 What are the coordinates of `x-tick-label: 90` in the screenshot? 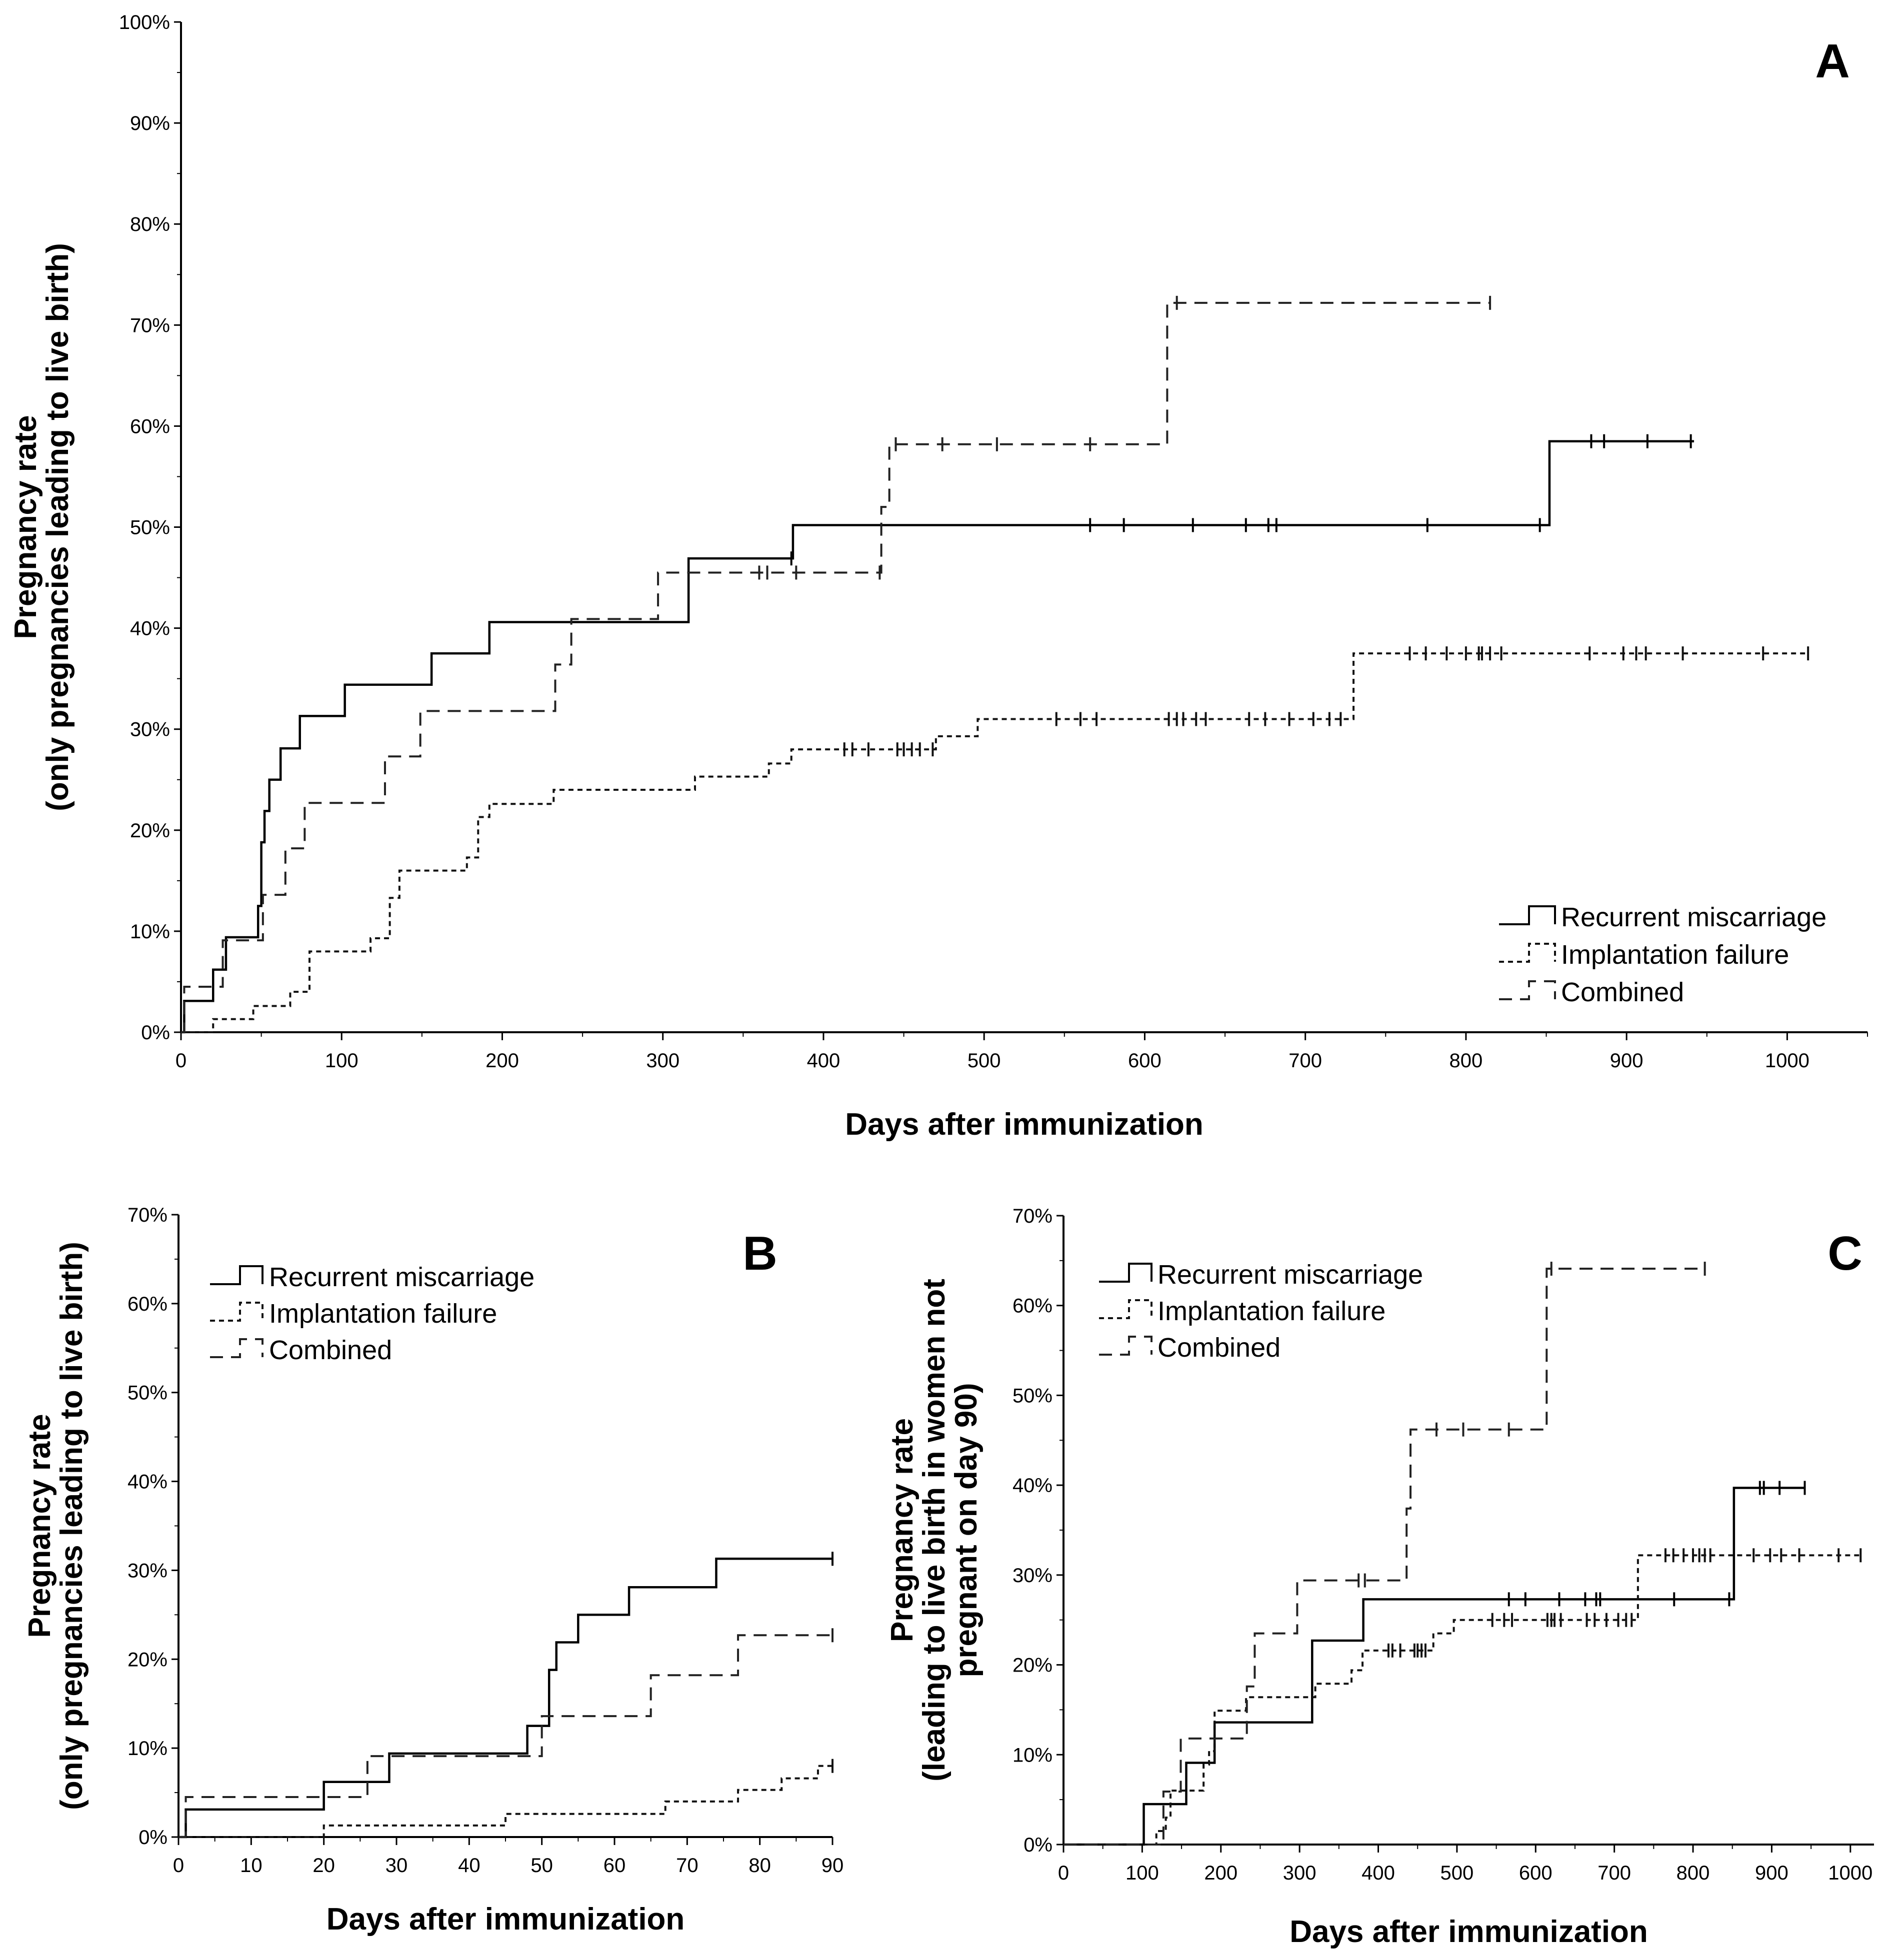 It's located at (833, 1866).